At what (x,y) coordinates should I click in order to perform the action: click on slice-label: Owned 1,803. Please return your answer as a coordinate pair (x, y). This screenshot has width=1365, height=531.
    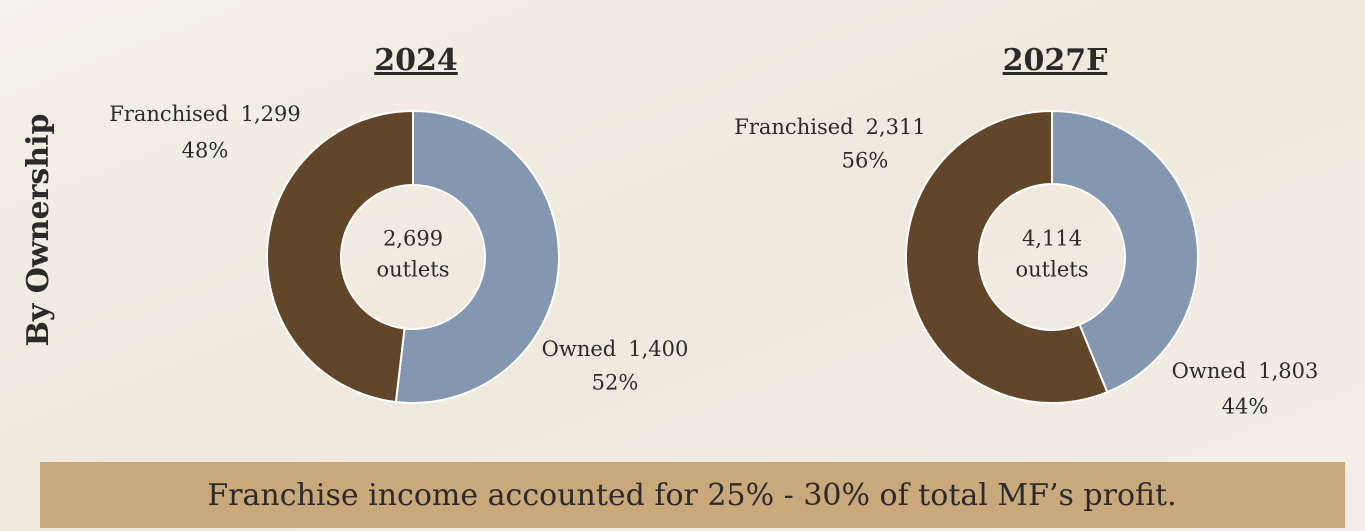
    Looking at the image, I should click on (1245, 371).